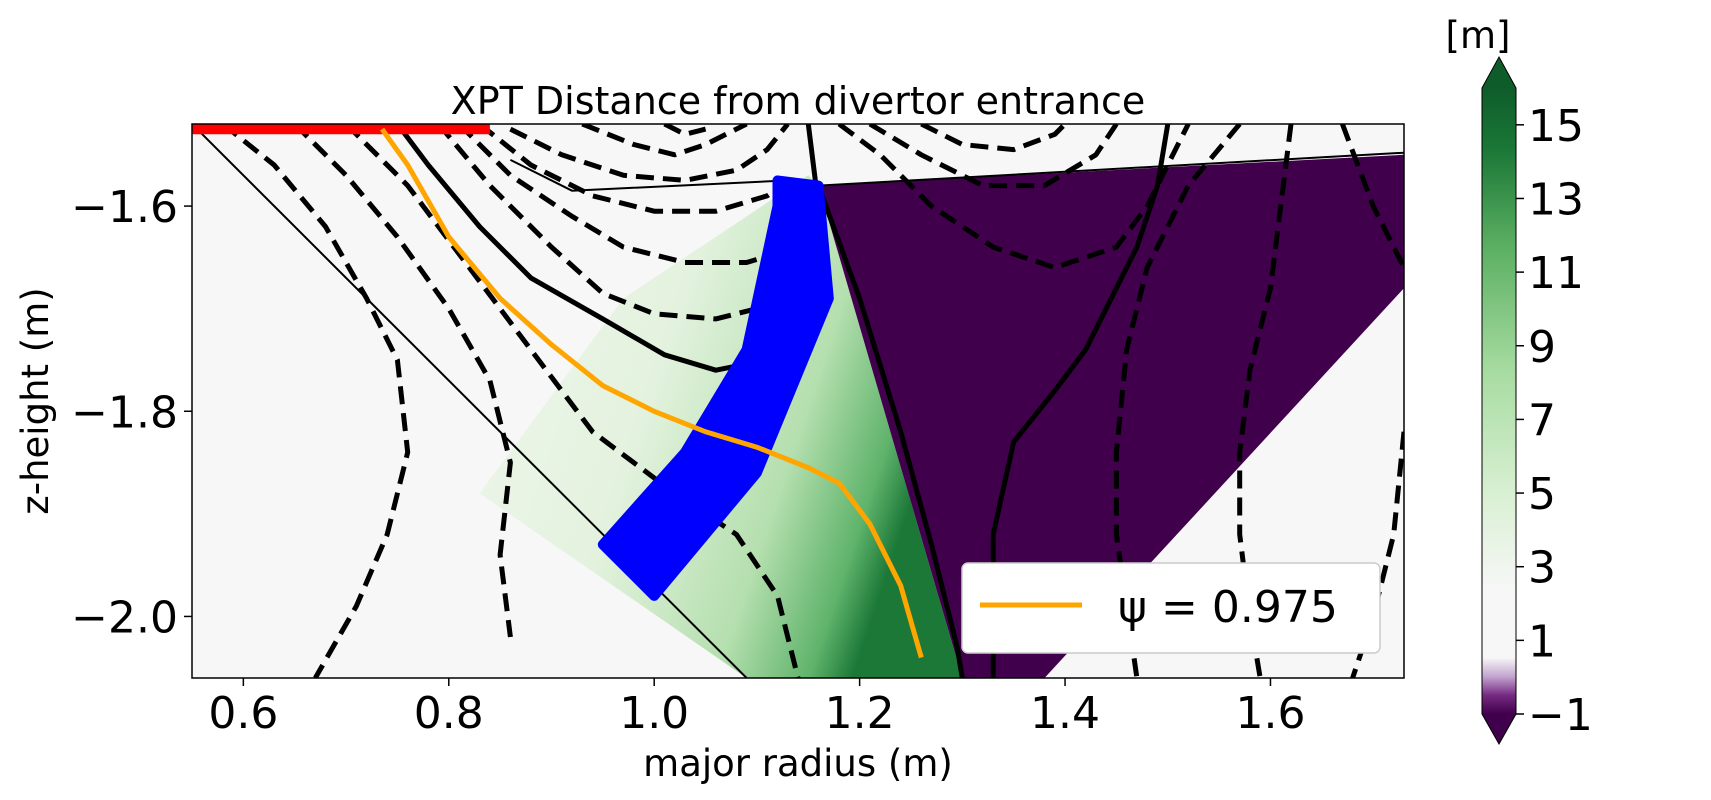  What do you see at coordinates (1542, 568) in the screenshot?
I see `colorbar-tick-label-6: 3` at bounding box center [1542, 568].